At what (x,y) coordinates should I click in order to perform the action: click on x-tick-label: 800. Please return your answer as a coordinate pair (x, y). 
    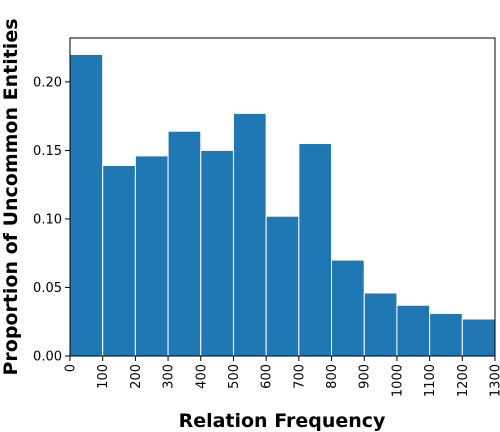
    Looking at the image, I should click on (332, 376).